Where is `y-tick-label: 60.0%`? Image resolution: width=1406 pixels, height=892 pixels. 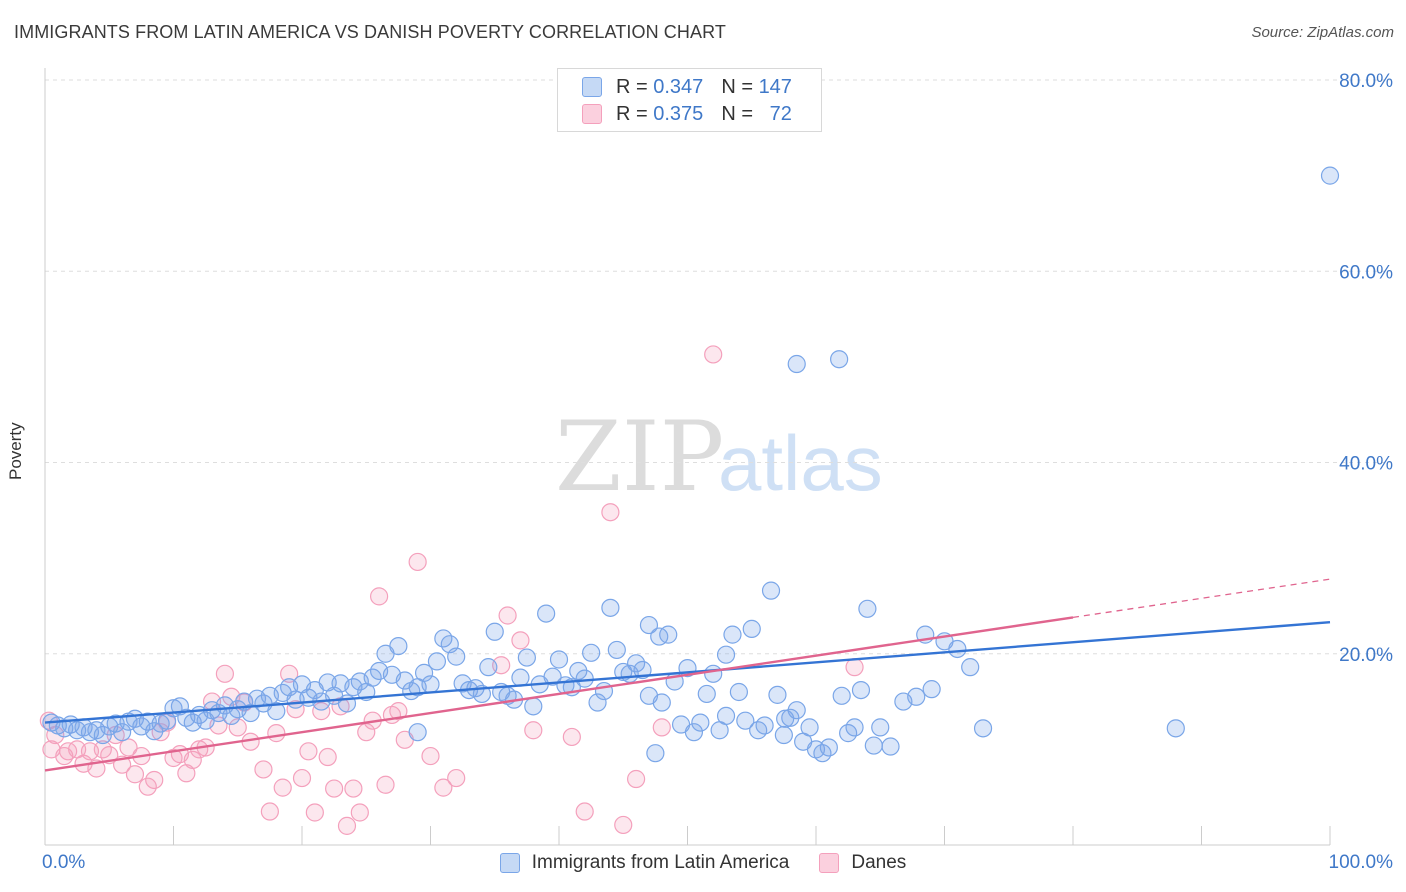 y-tick-label: 60.0% is located at coordinates (1366, 272).